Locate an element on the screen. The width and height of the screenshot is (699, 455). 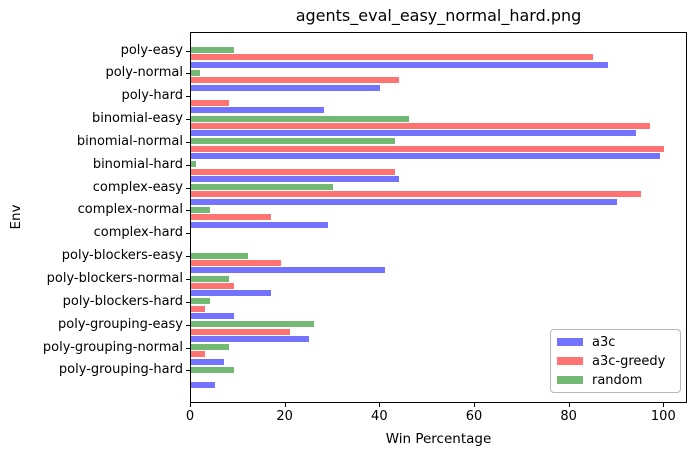
bar-random-binomial-normal is located at coordinates (293, 141).